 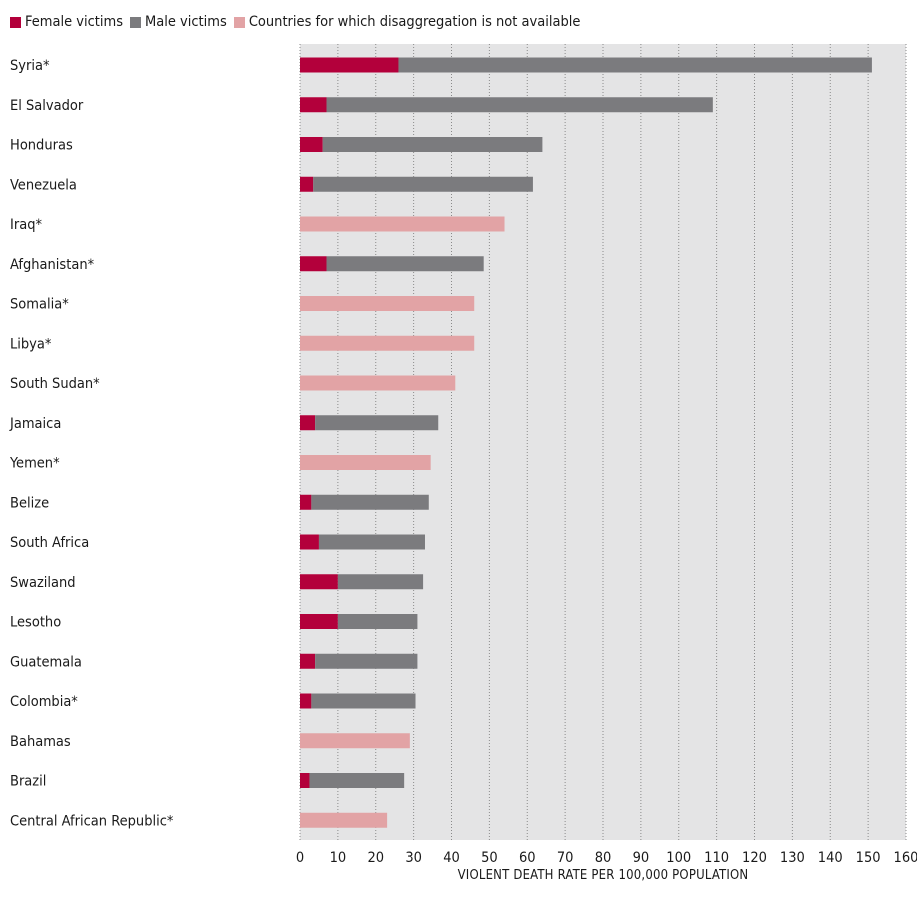 I want to click on category-label: Afghanistan*, so click(x=52, y=265).